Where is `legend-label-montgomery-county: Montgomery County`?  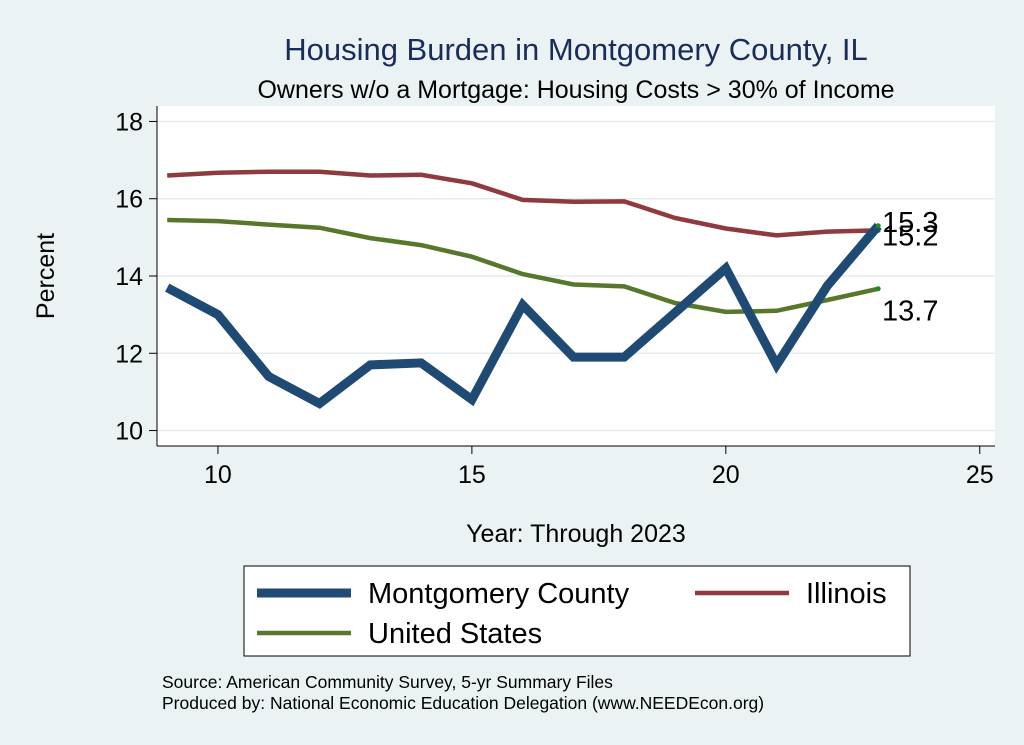 legend-label-montgomery-county: Montgomery County is located at coordinates (499, 594).